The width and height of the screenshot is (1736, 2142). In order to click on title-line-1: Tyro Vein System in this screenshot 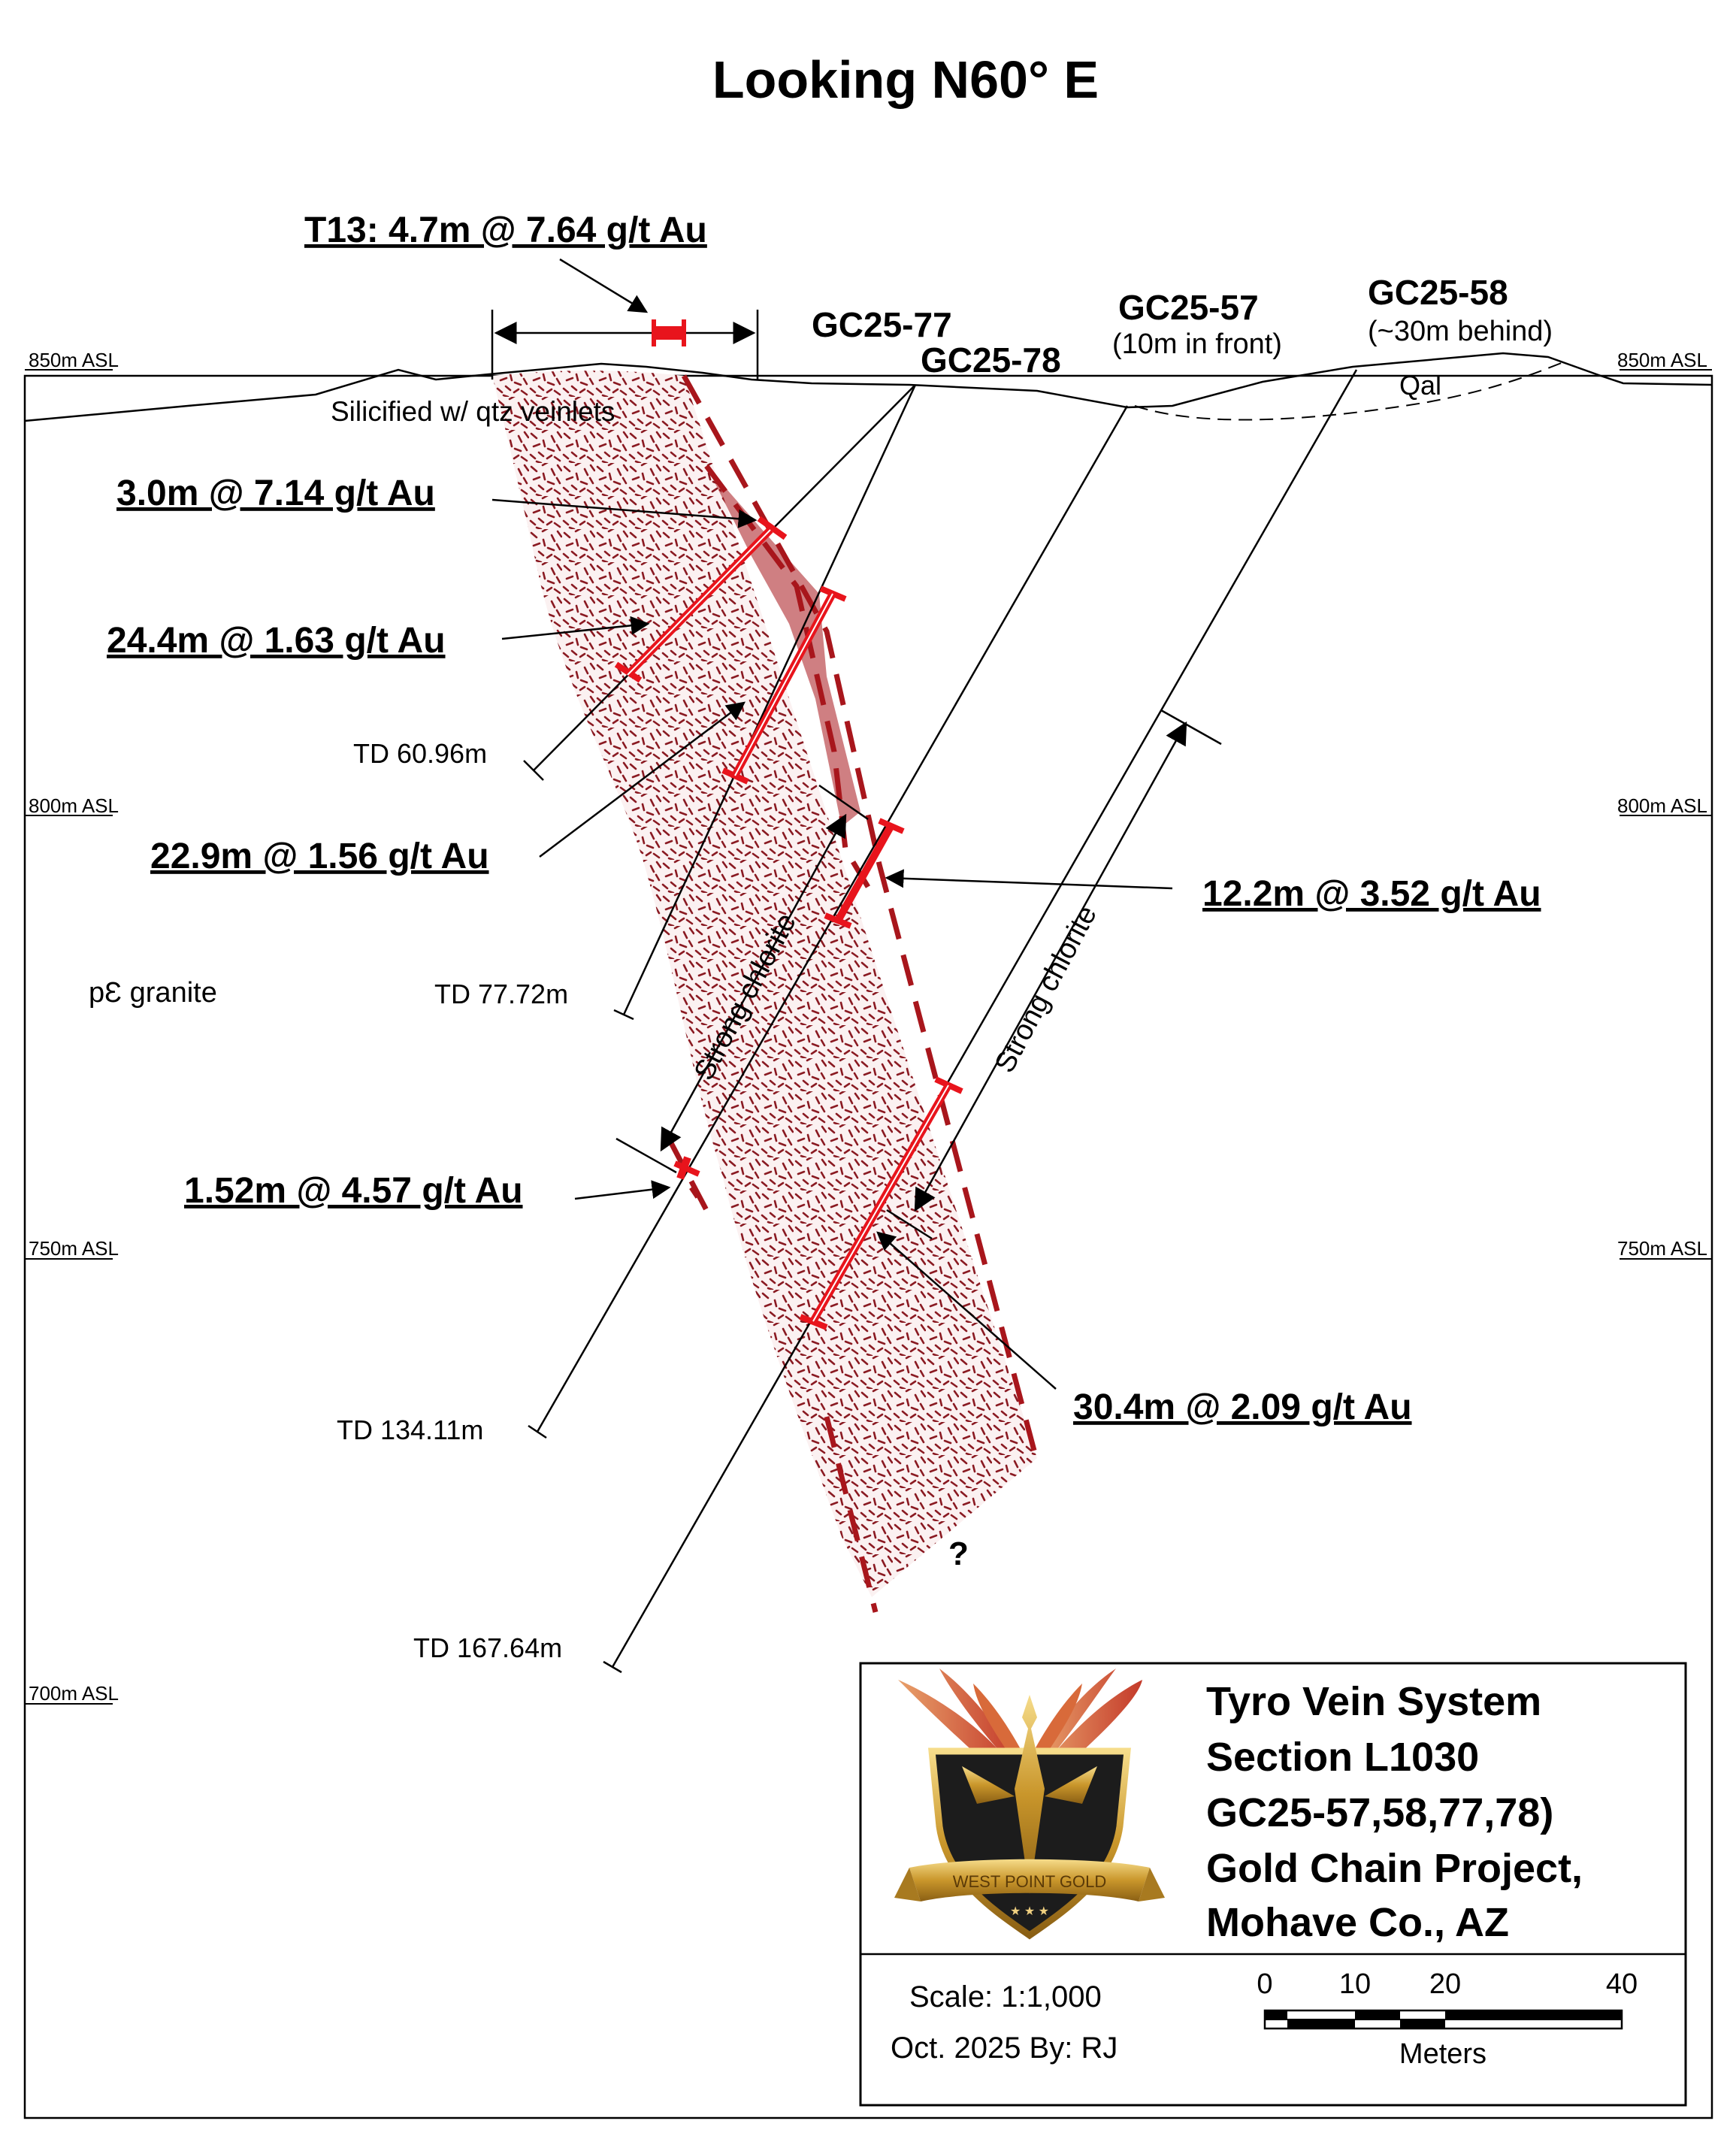, I will do `click(1373, 1701)`.